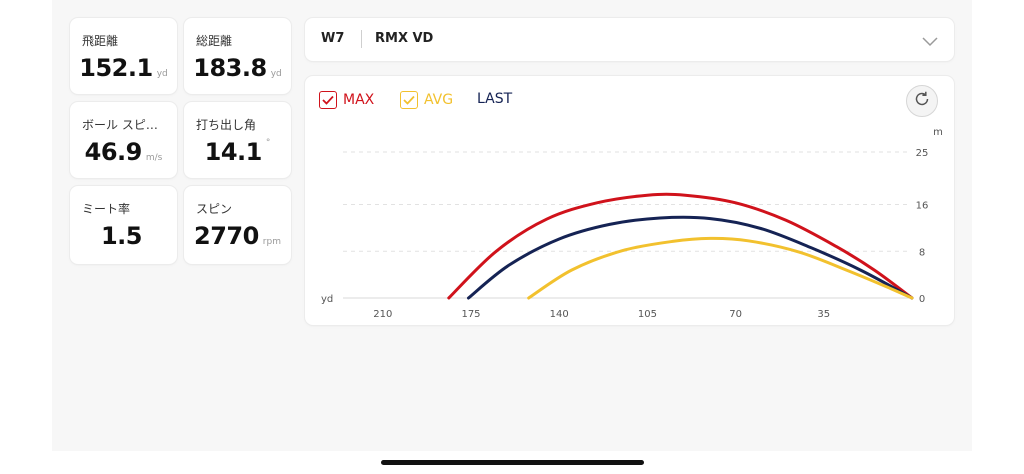  I want to click on refresh-button, so click(922, 101).